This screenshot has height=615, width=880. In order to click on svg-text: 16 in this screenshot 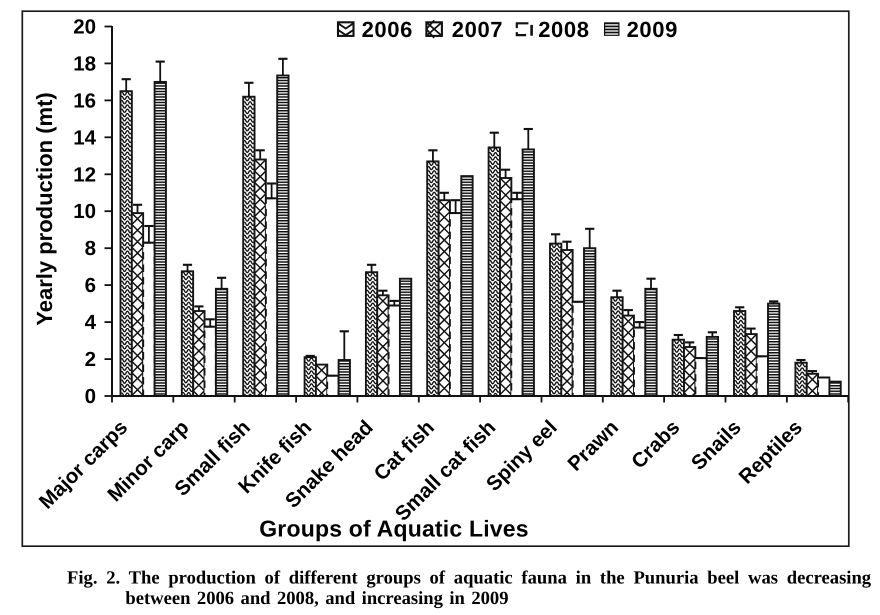, I will do `click(84, 100)`.